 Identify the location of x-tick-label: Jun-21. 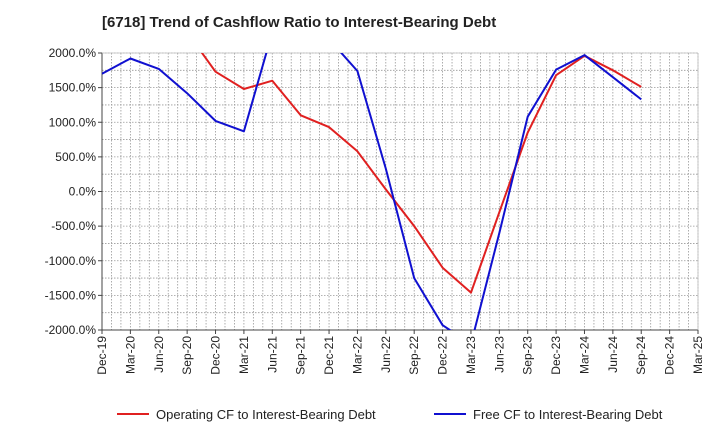
(272, 354).